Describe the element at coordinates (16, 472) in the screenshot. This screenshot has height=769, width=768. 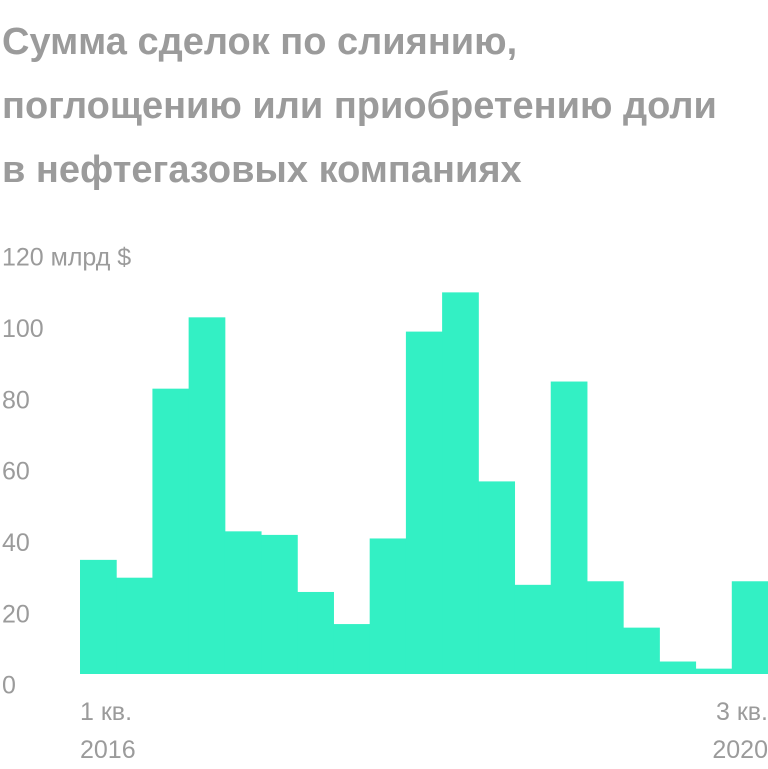
I see `y-tick-label: 60` at that location.